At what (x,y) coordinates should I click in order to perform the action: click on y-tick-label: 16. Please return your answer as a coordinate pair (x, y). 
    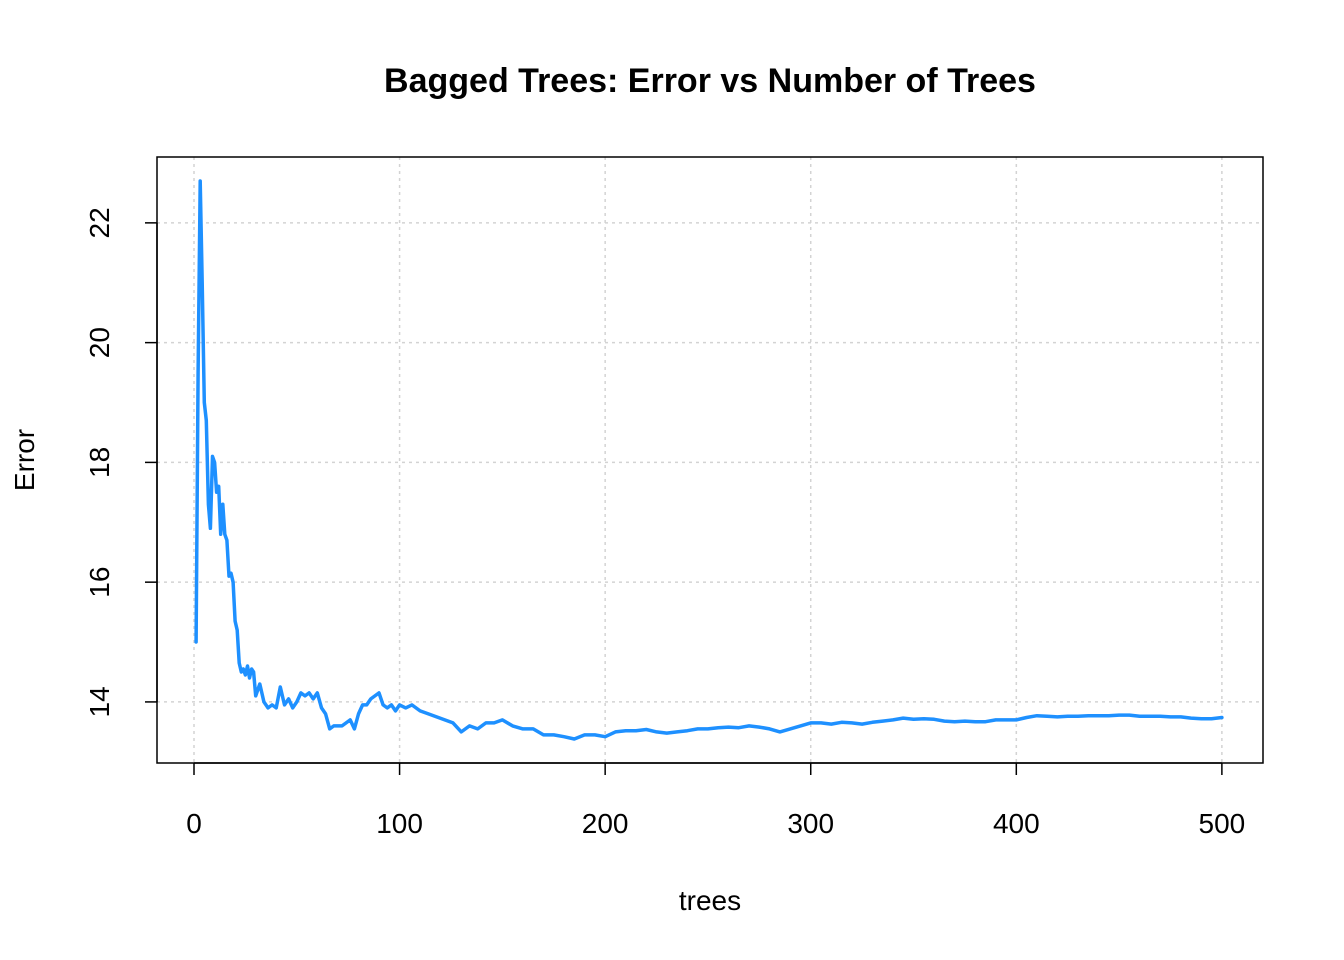
    Looking at the image, I should click on (99, 582).